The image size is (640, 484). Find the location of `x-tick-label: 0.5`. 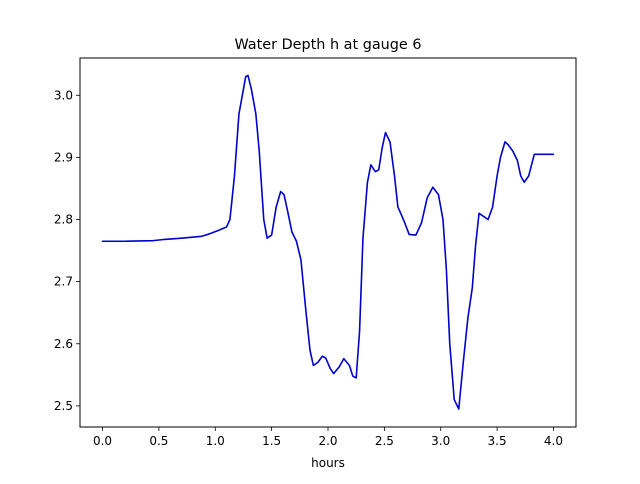

x-tick-label: 0.5 is located at coordinates (158, 441).